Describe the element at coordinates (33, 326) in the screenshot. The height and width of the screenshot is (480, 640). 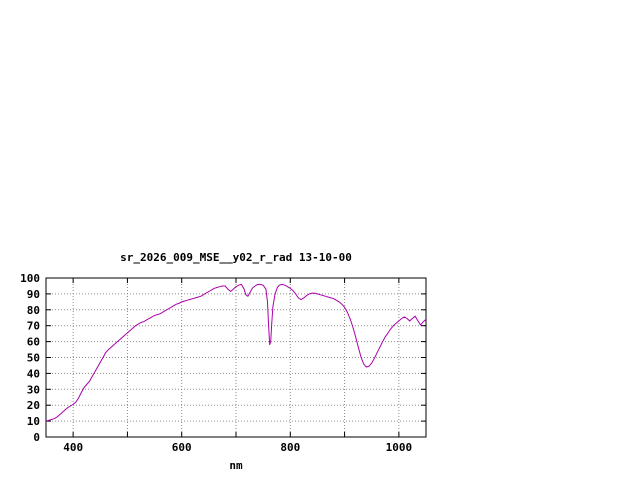
I see `y-tick-label: 70` at that location.